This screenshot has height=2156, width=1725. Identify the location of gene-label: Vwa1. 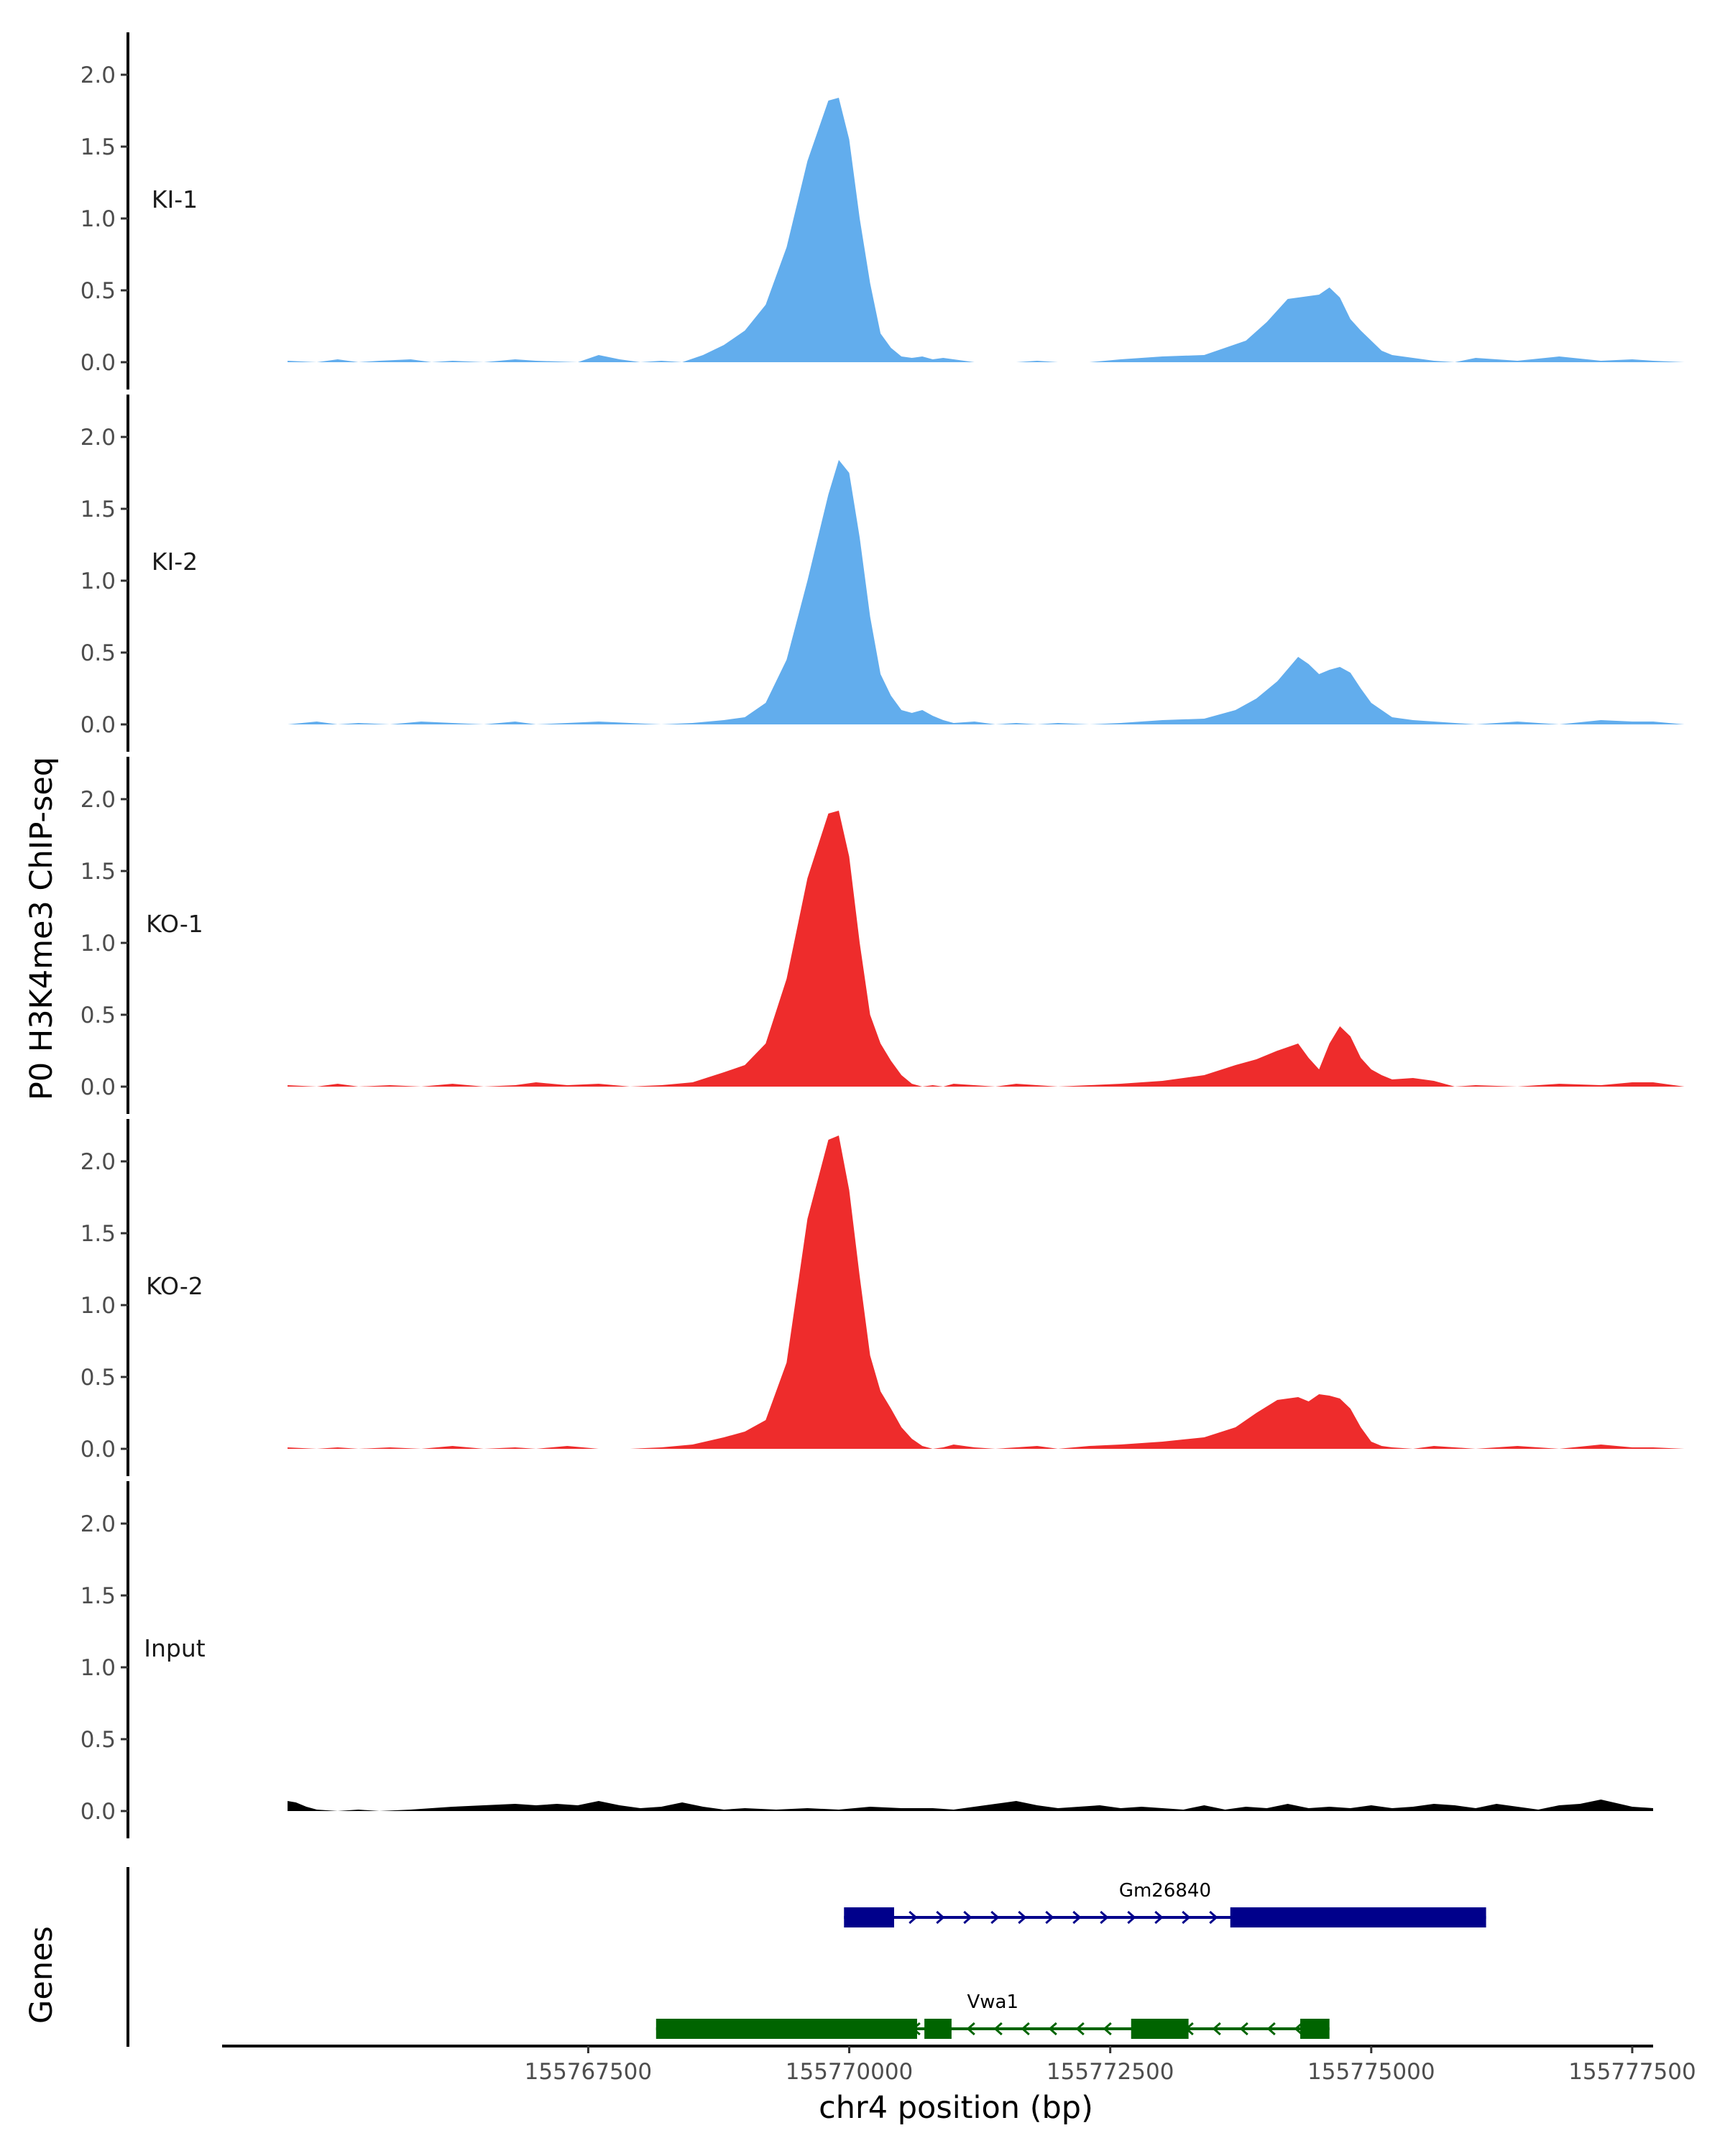
(992, 2002).